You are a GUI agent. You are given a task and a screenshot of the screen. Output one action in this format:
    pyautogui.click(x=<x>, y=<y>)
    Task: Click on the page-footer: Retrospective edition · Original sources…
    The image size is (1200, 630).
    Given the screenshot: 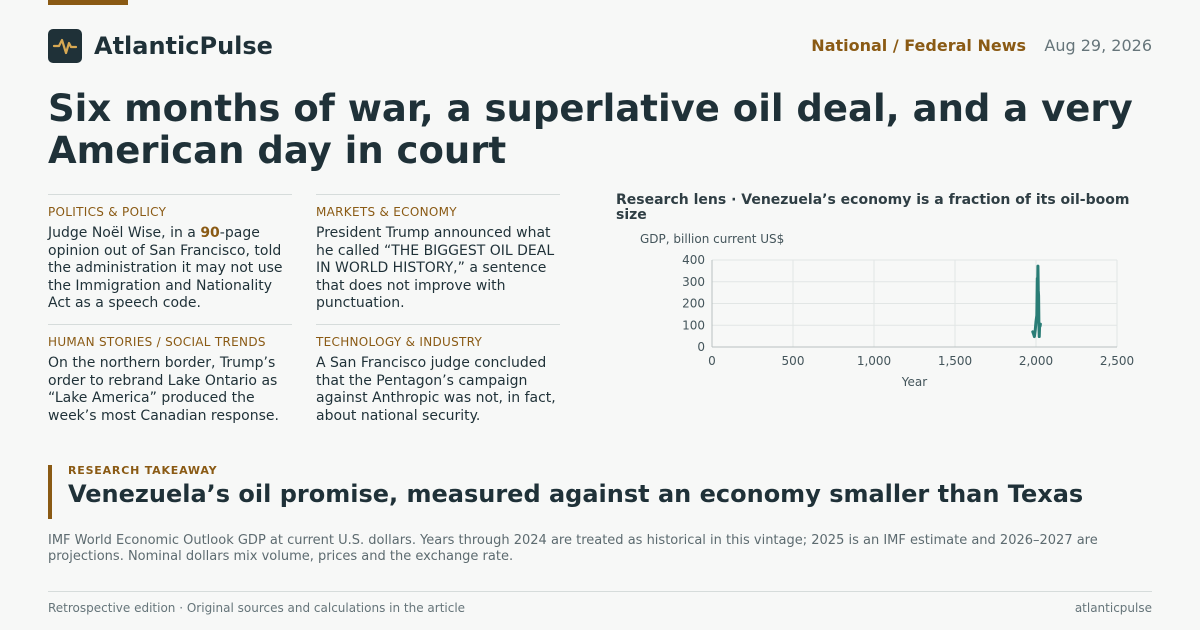 What is the action you would take?
    pyautogui.click(x=600, y=606)
    